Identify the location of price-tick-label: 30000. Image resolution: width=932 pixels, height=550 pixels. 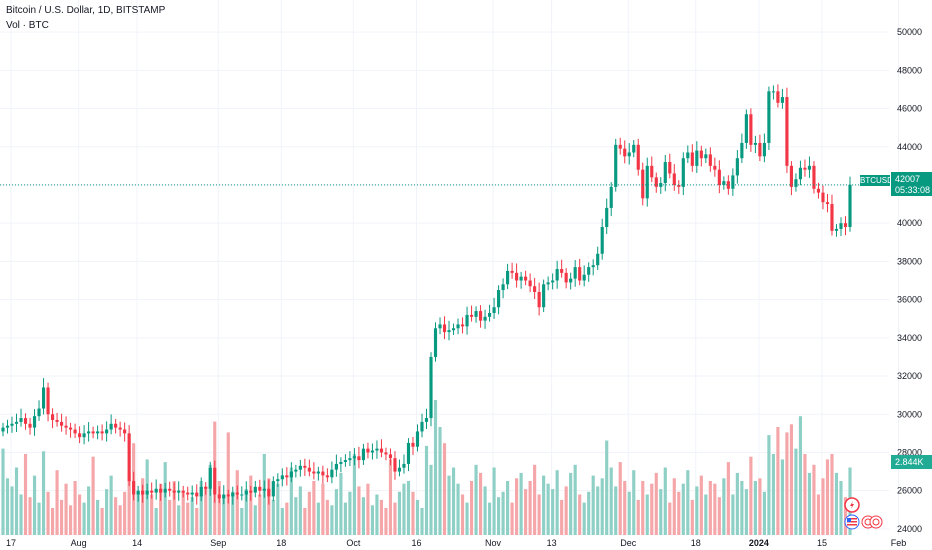
(909, 414).